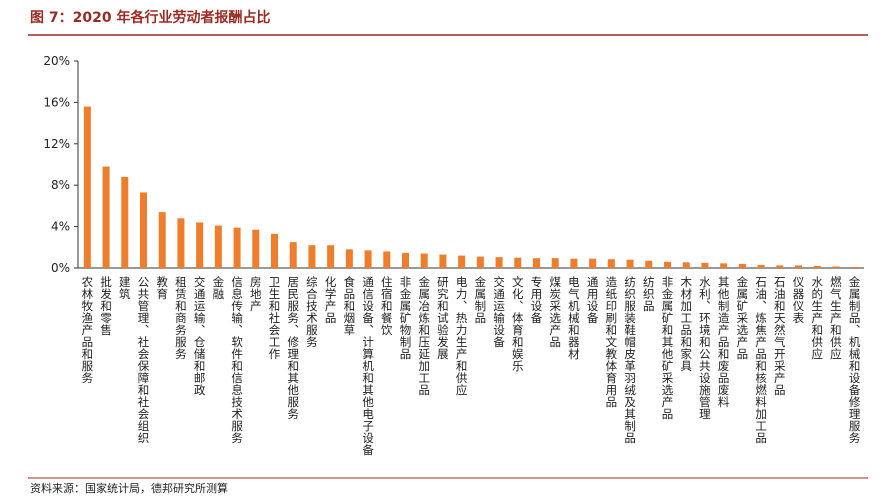 The height and width of the screenshot is (501, 888). Describe the element at coordinates (237, 360) in the screenshot. I see `x-tick-label: 信息传输、软件和信息技术服务` at that location.